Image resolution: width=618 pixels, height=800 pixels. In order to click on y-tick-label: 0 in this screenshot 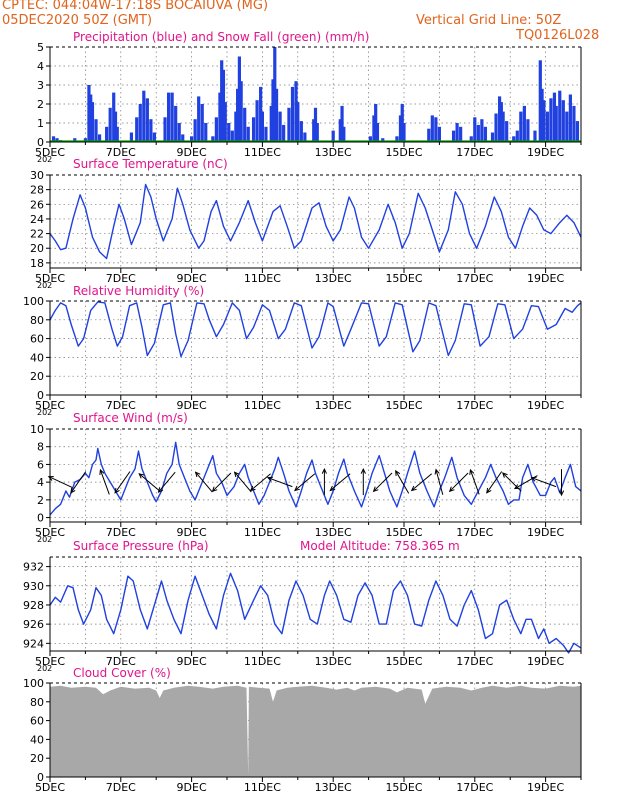, I will do `click(40, 777)`.